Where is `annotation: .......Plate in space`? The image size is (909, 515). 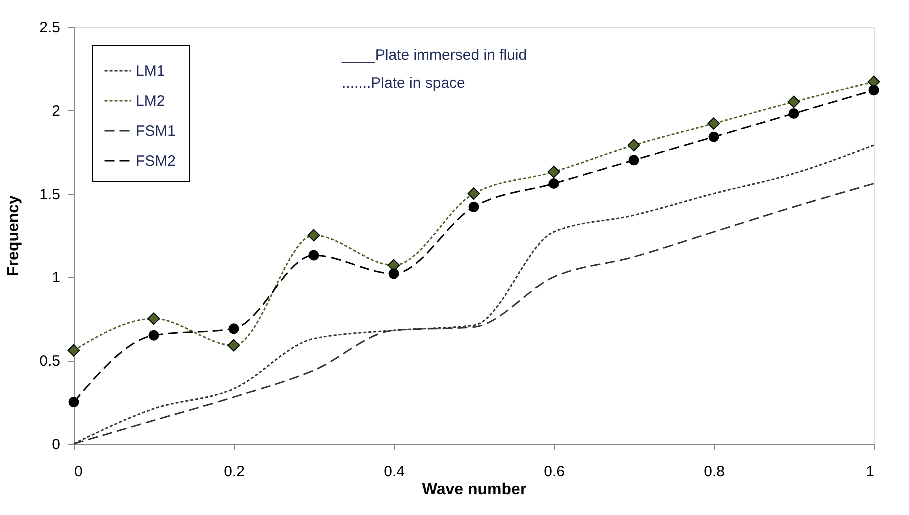
annotation: .......Plate in space is located at coordinates (404, 83).